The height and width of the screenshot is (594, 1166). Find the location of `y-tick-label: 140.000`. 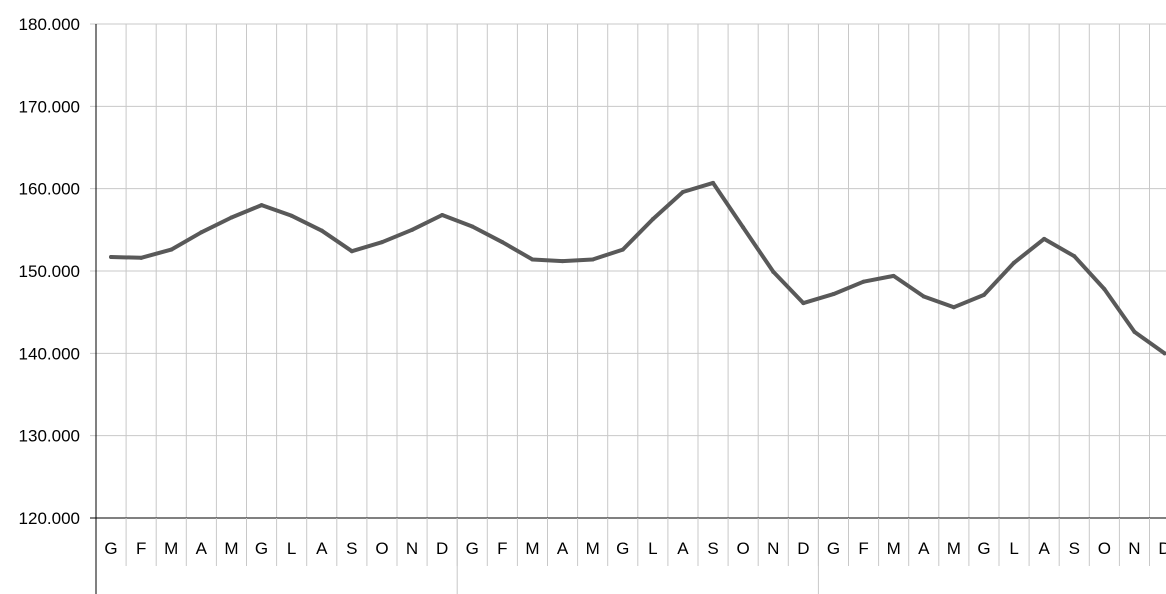

y-tick-label: 140.000 is located at coordinates (49, 353).